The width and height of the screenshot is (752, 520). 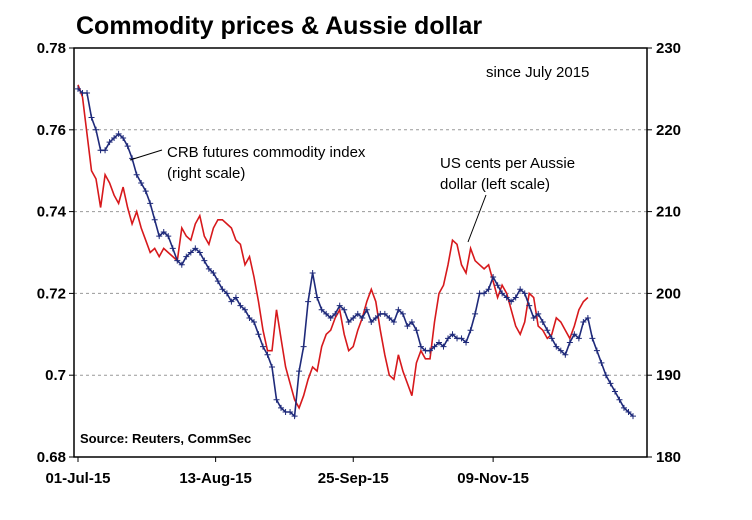 I want to click on right-tick-label: 230, so click(x=668, y=48).